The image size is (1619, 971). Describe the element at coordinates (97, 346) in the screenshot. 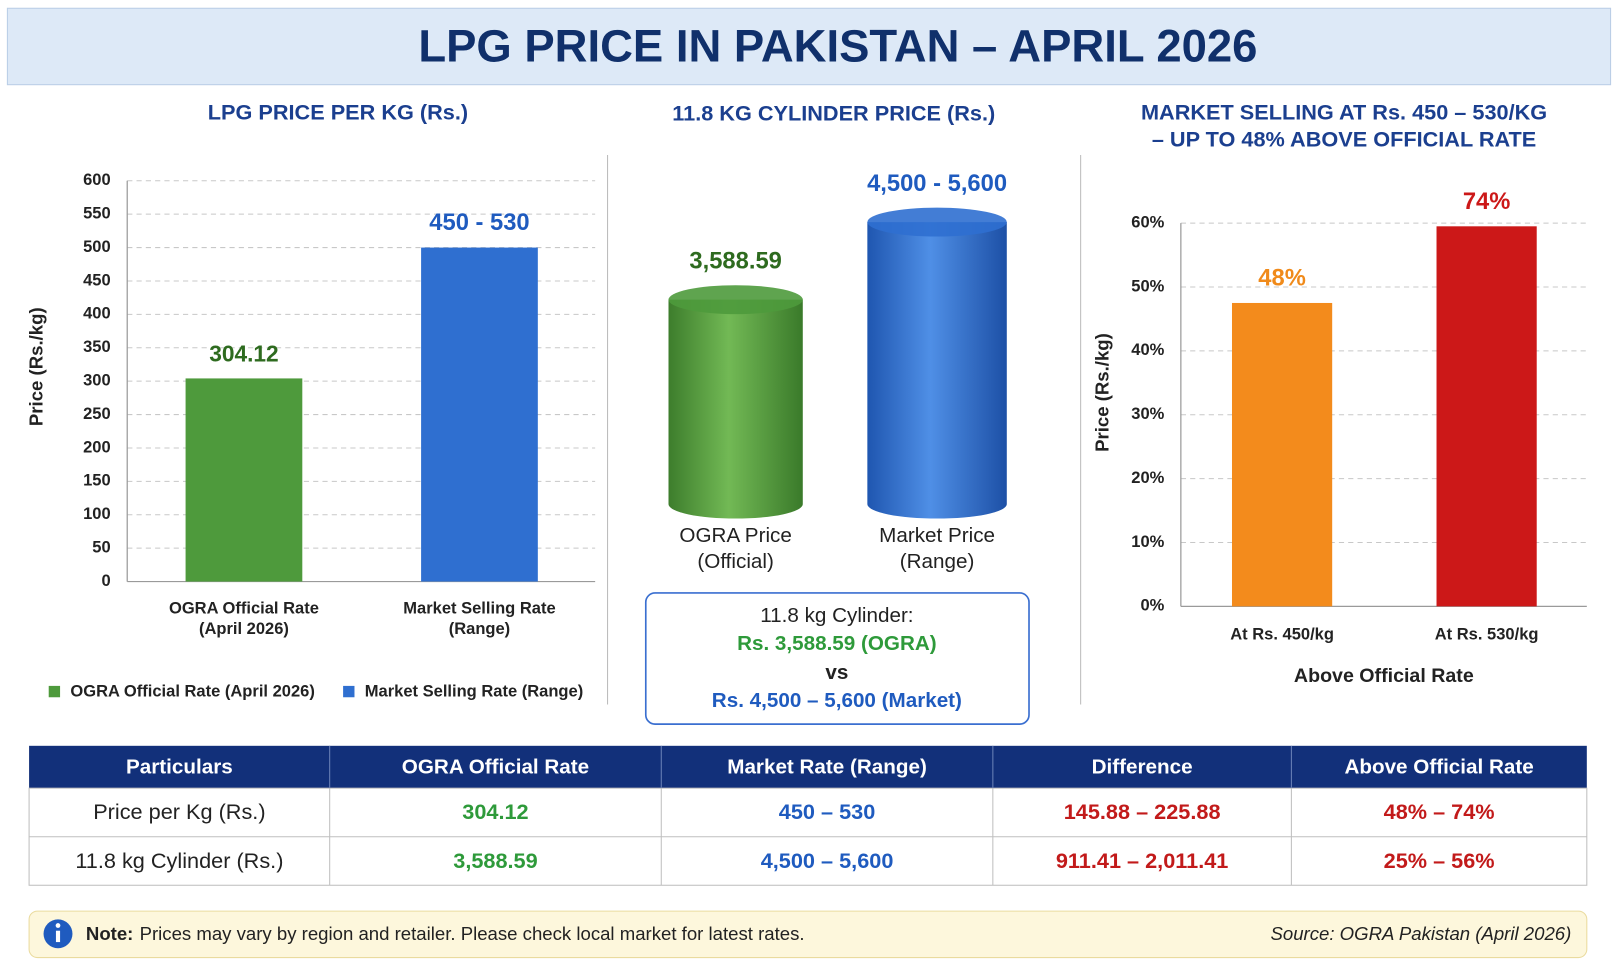

I see `y-tick-label: 350` at that location.